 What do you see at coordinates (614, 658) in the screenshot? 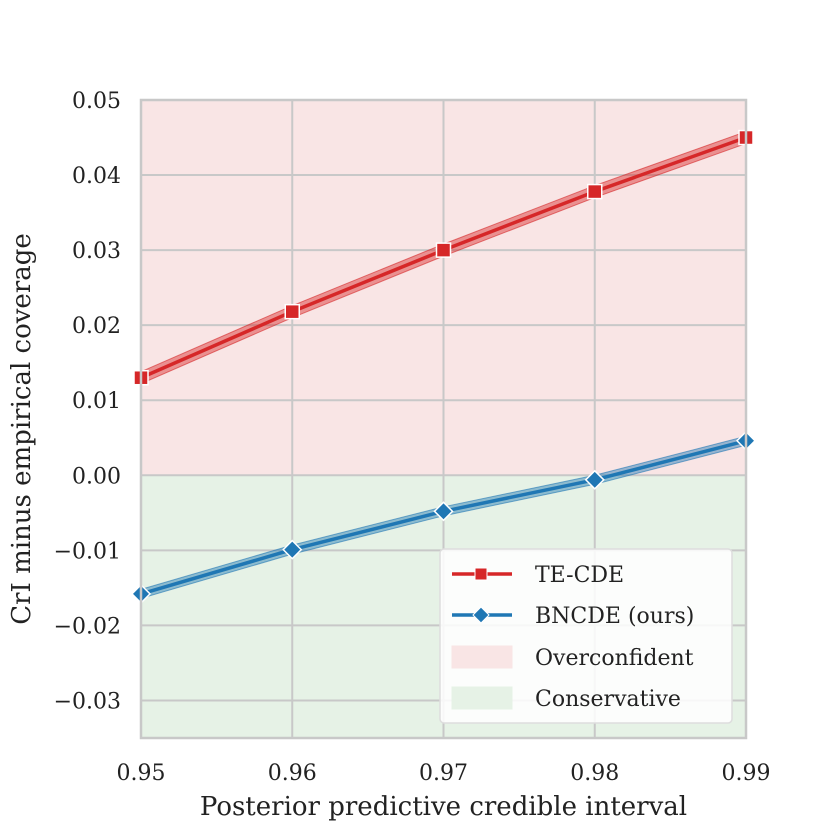
I see `legend-label: Overconfident` at bounding box center [614, 658].